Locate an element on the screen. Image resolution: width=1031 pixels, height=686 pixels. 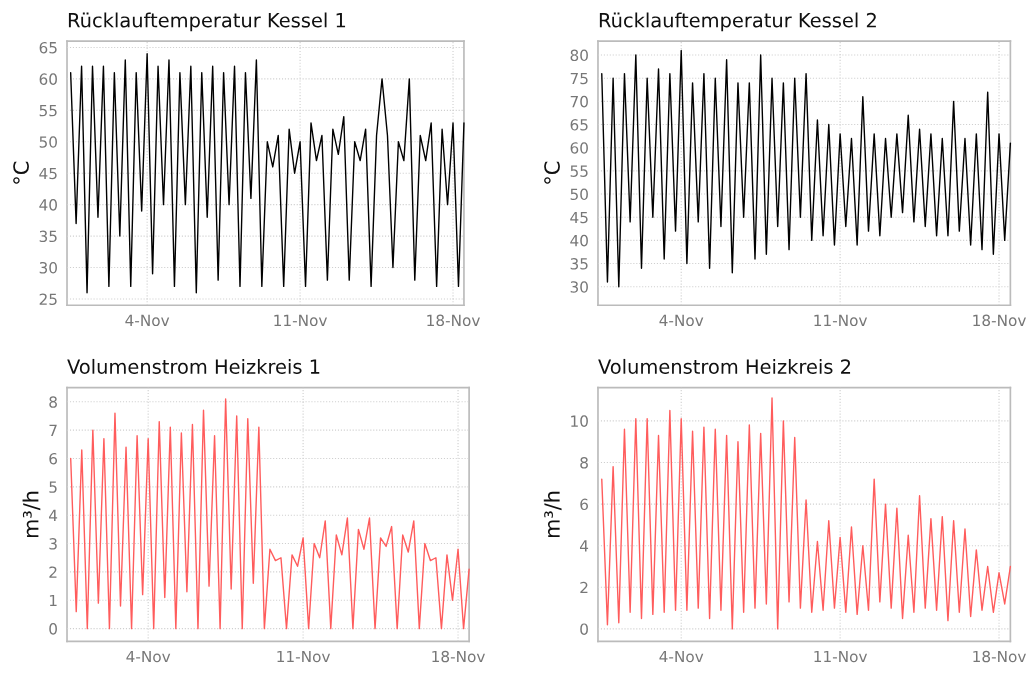
chart-title: Rücklauftemperatur Kessel 2 is located at coordinates (737, 22).